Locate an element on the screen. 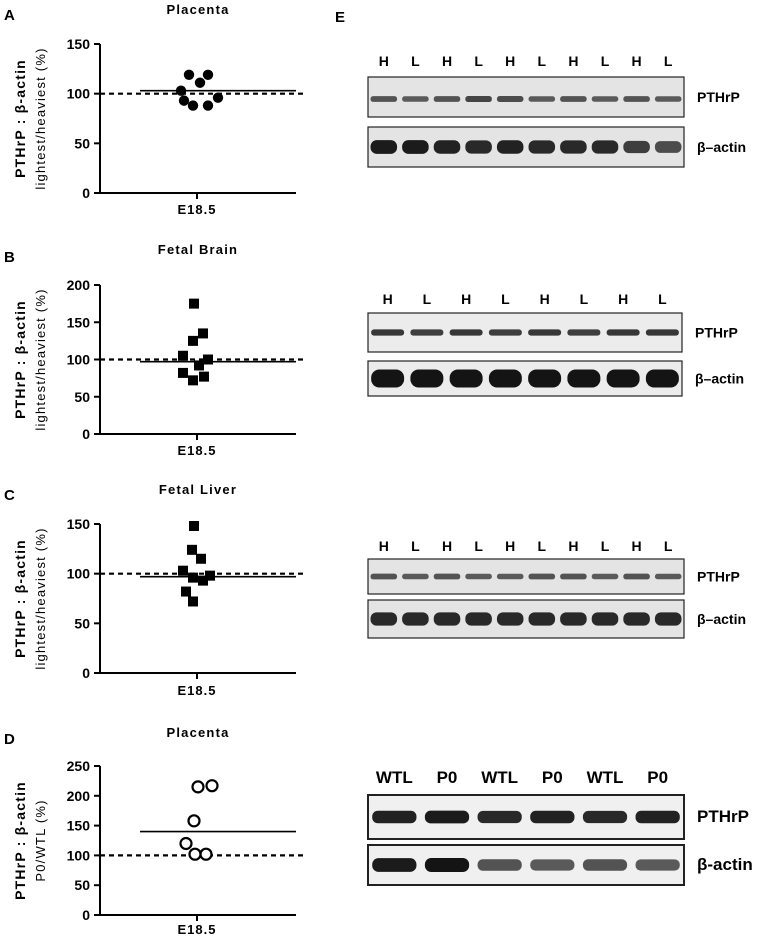  y-tick-label: 200 is located at coordinates (79, 285).